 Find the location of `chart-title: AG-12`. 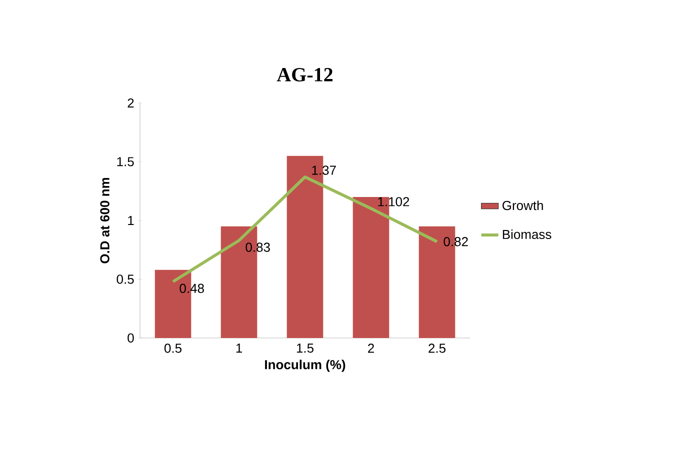

chart-title: AG-12 is located at coordinates (304, 75).